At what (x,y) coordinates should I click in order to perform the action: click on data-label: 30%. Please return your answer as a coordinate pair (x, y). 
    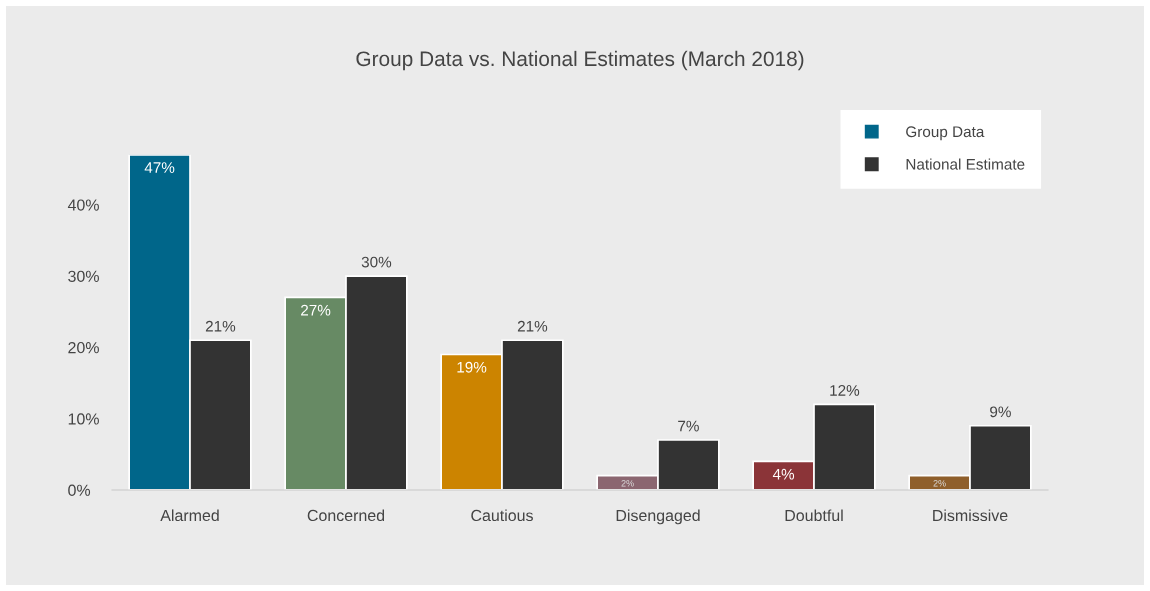
    Looking at the image, I should click on (376, 262).